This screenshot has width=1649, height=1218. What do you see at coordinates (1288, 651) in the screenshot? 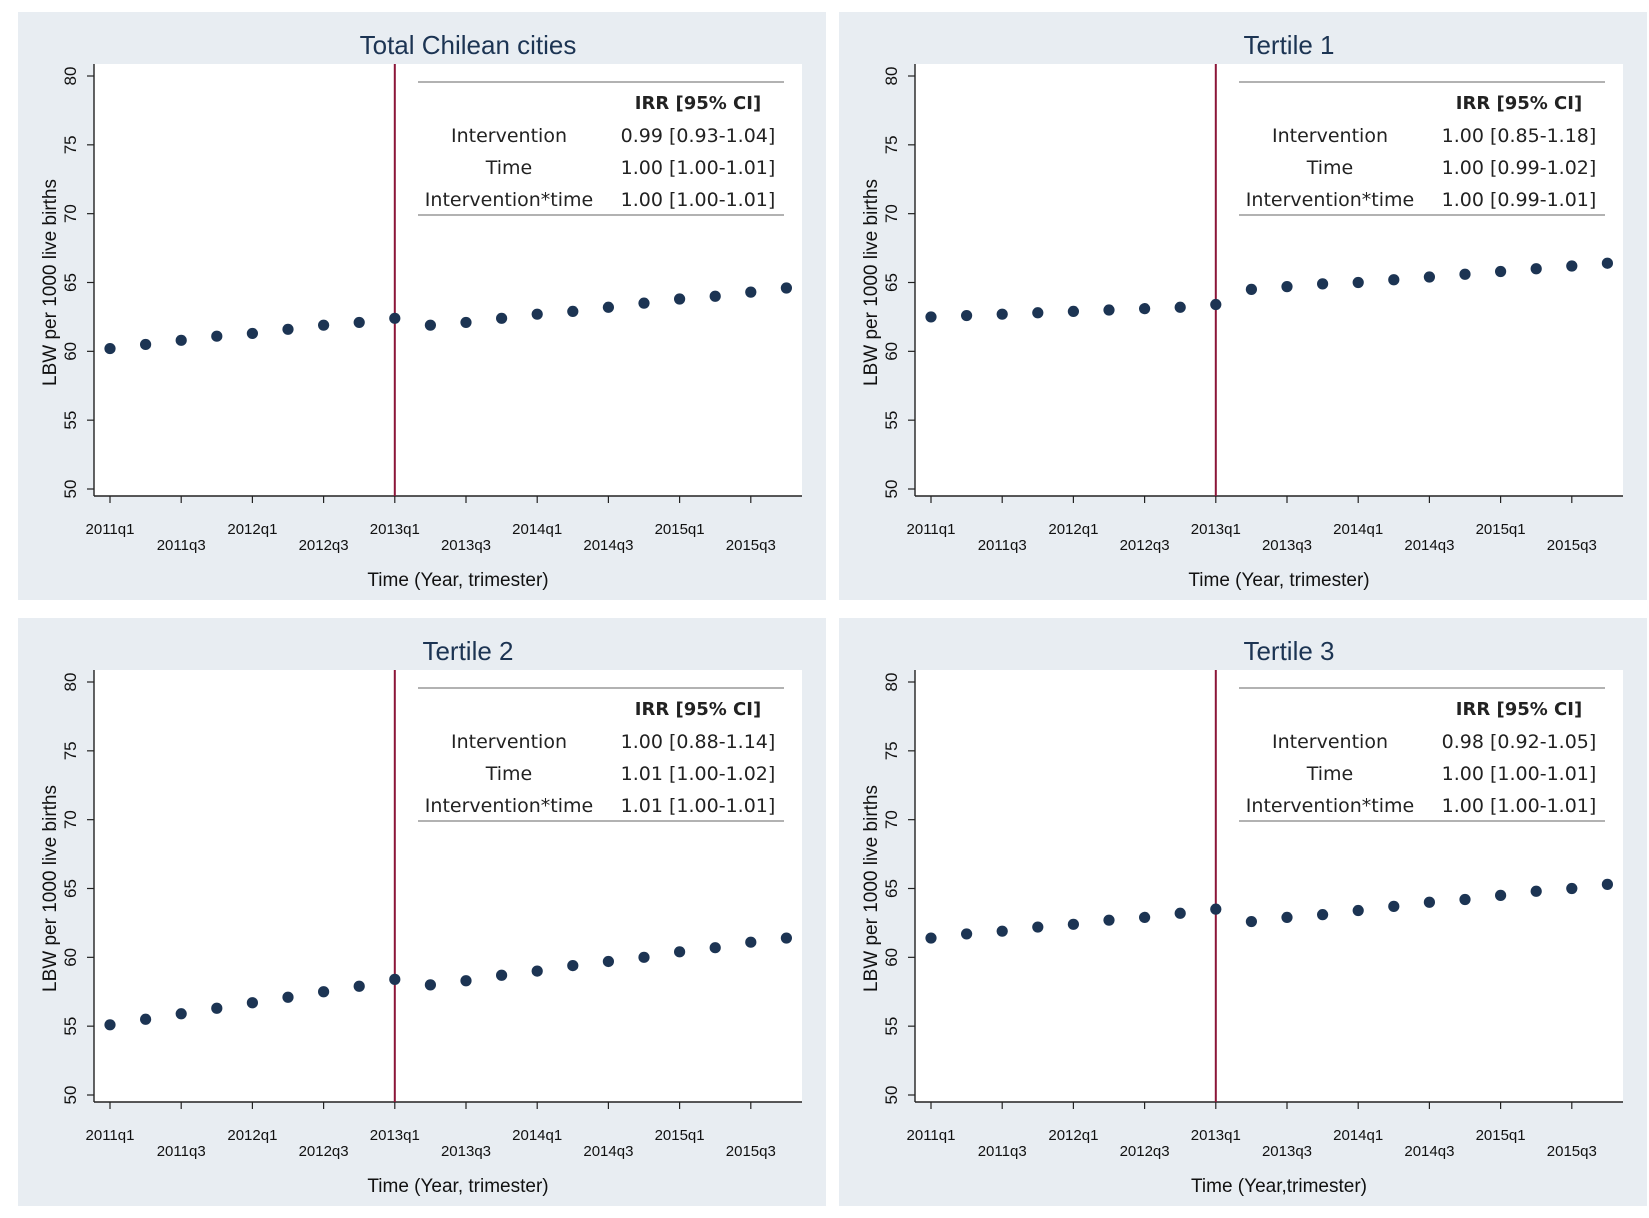
I see `chart-title: Tertile 3` at bounding box center [1288, 651].